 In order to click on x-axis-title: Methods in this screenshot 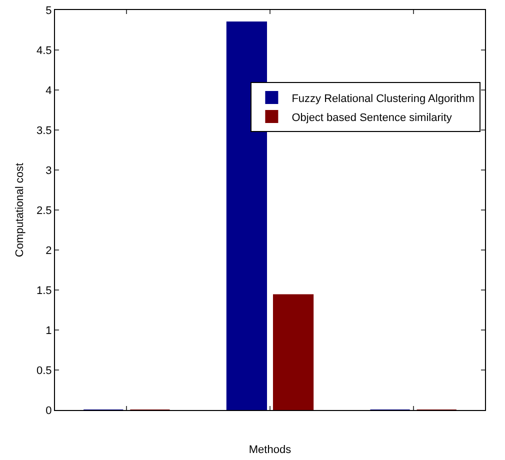, I will do `click(270, 450)`.